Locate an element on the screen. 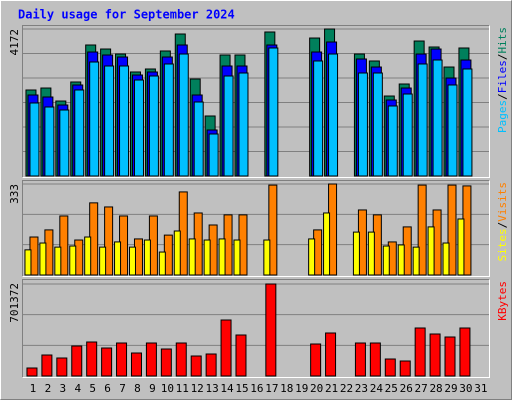 The width and height of the screenshot is (512, 400). legend-entry: Visits is located at coordinates (502, 202).